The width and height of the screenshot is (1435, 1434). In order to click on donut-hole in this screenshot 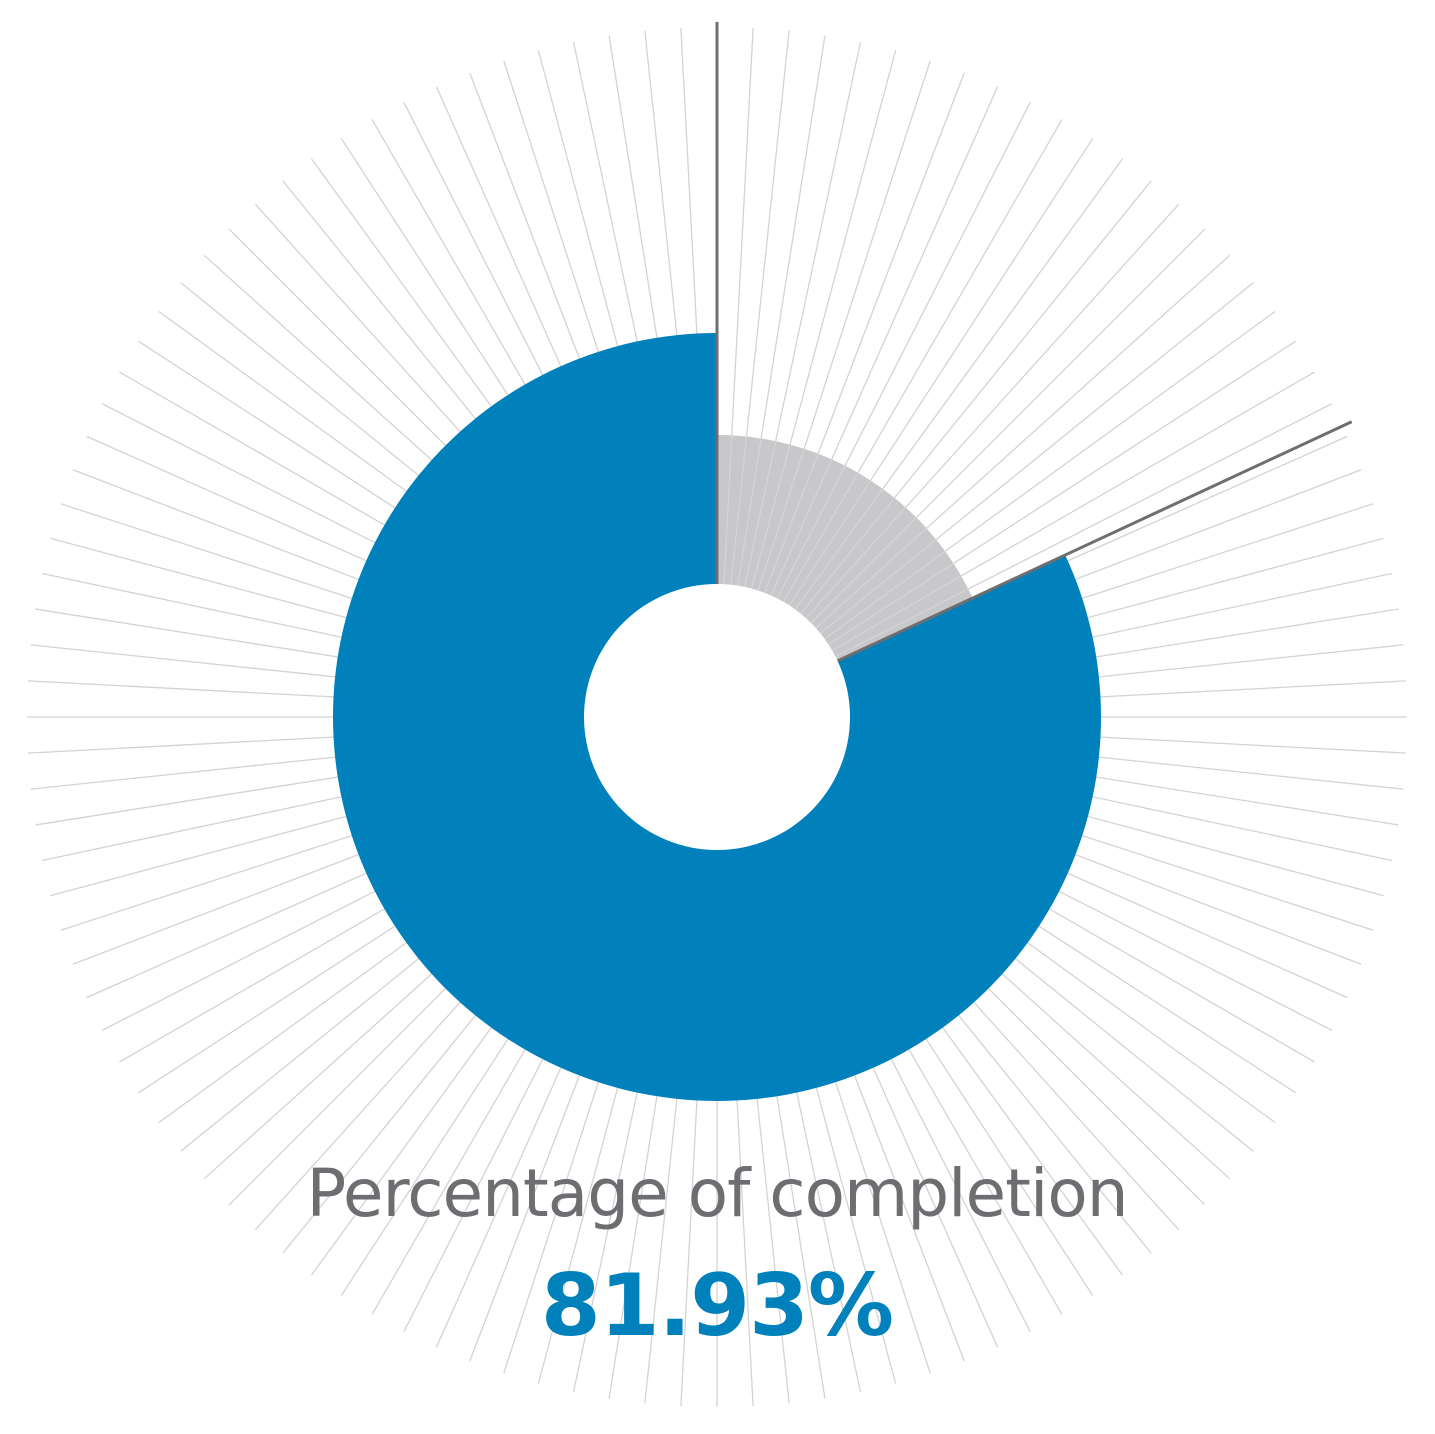, I will do `click(717, 717)`.